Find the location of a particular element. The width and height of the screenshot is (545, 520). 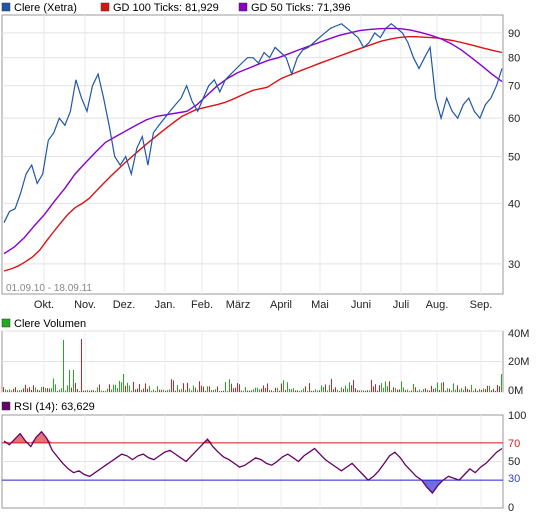

rsi-oversold-fill is located at coordinates (432, 487).